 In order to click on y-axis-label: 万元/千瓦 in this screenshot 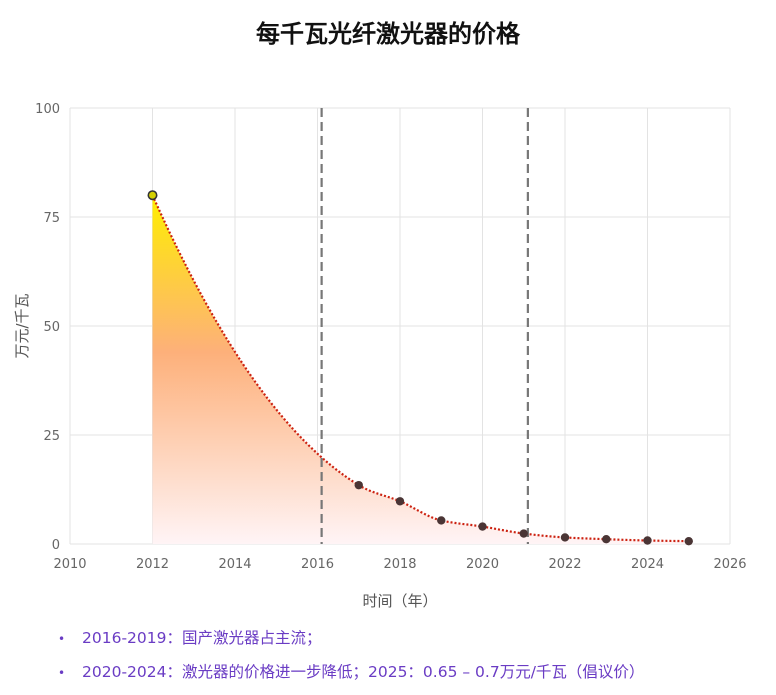, I will do `click(22, 325)`.